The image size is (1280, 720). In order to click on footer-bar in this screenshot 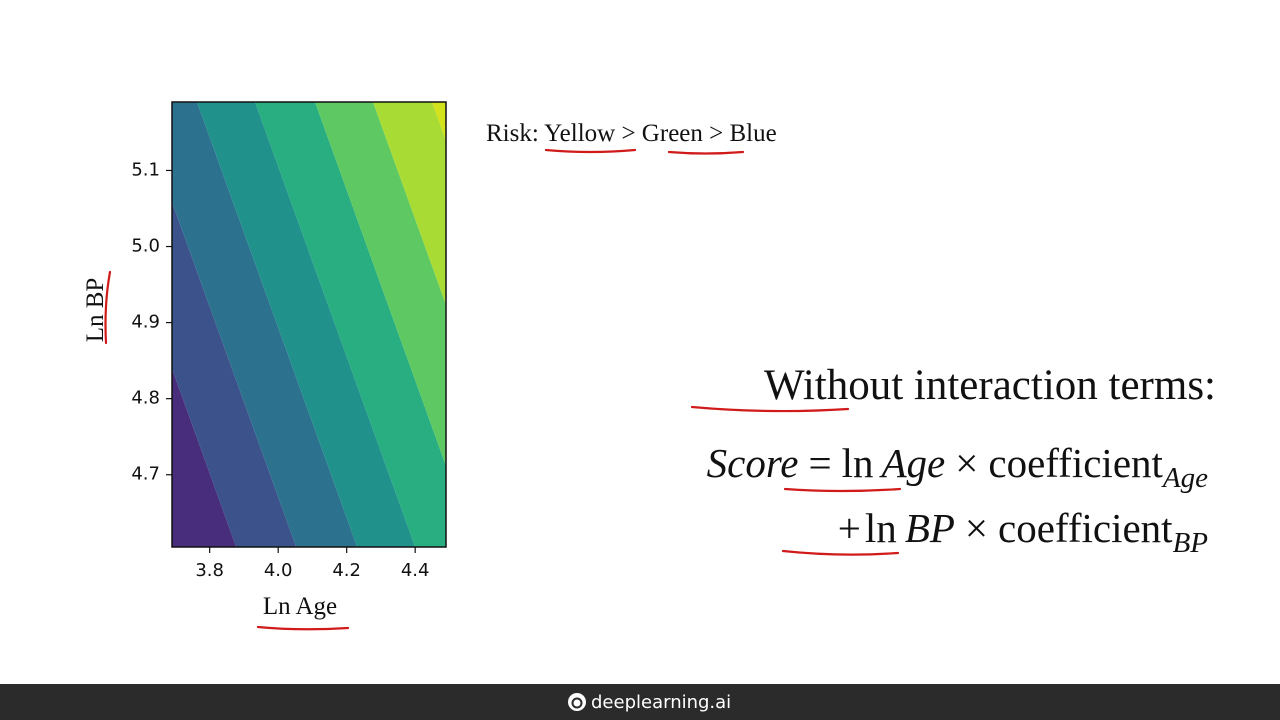, I will do `click(640, 702)`.